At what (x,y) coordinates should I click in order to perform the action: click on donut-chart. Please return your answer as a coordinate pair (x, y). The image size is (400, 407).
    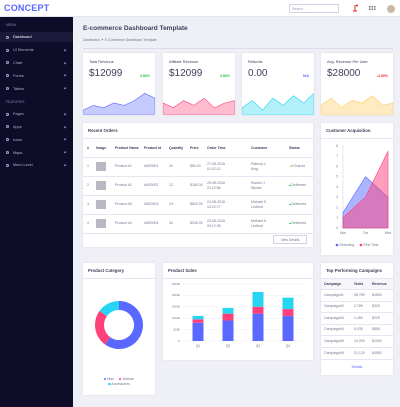
    Looking at the image, I should click on (119, 325).